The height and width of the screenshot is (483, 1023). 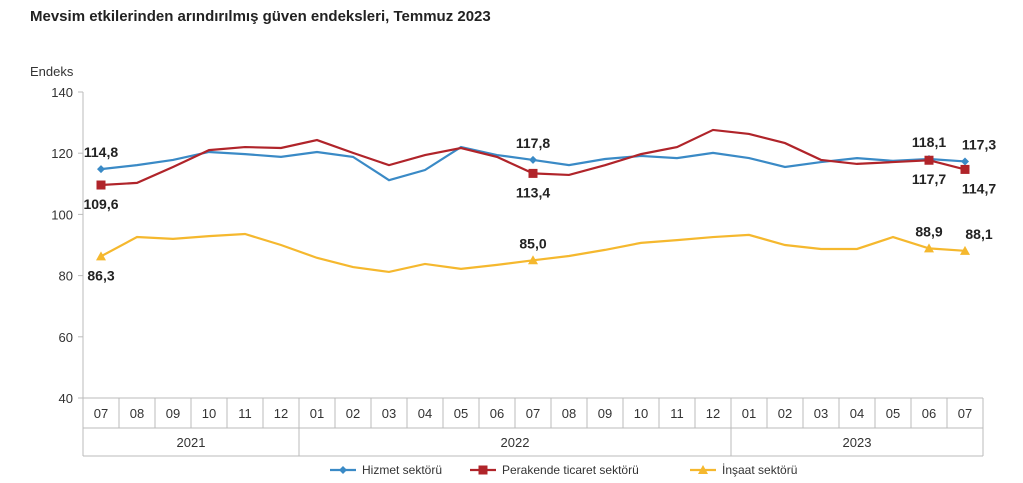 What do you see at coordinates (402, 470) in the screenshot?
I see `legend-label: Hizmet sektörü` at bounding box center [402, 470].